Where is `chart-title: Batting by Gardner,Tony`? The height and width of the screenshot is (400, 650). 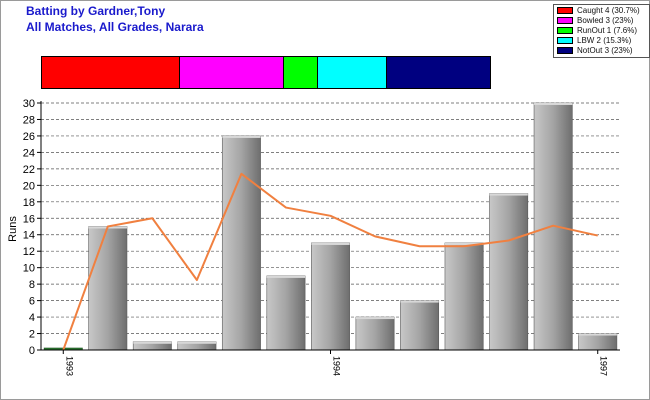 chart-title: Batting by Gardner,Tony is located at coordinates (96, 11).